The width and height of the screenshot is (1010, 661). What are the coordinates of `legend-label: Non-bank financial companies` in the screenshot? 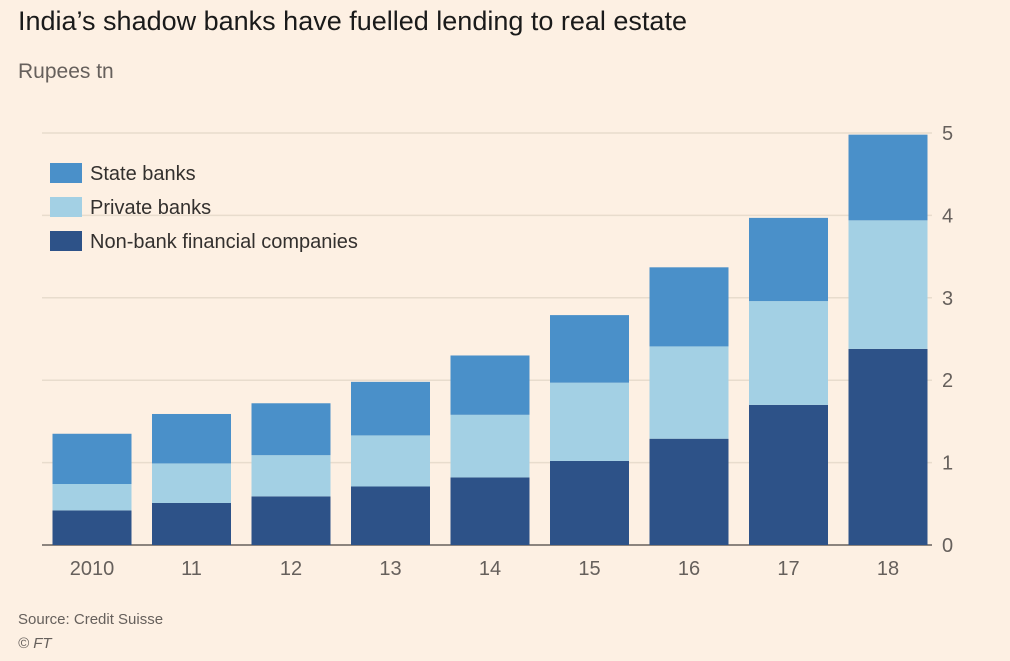 It's located at (224, 242).